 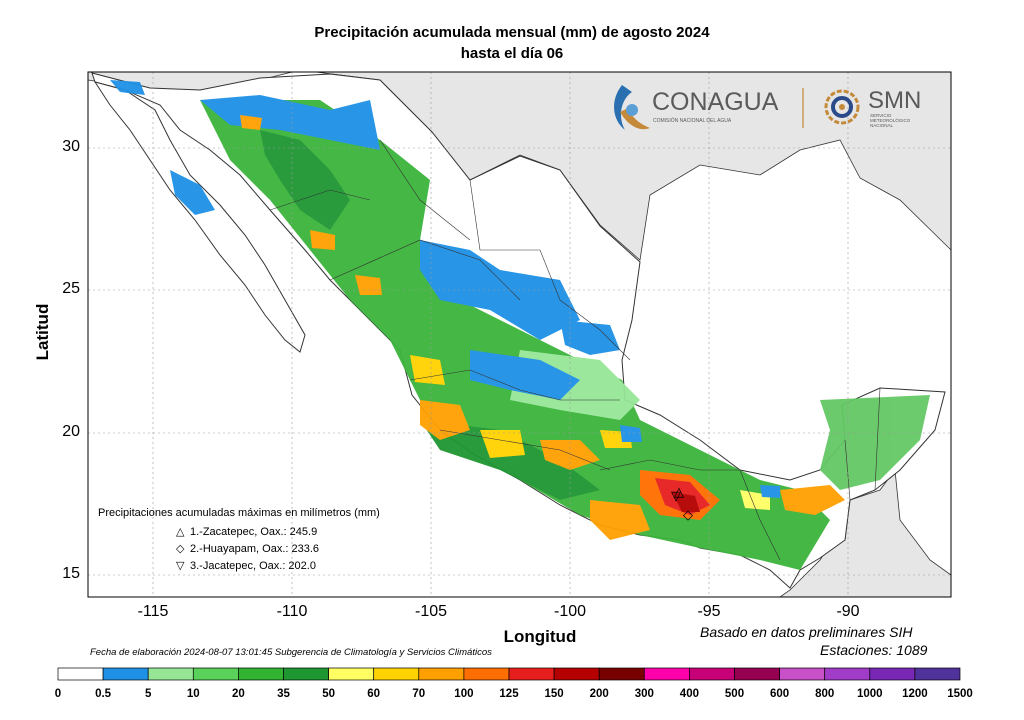 I want to click on ytick-15: 15, so click(x=71, y=573).